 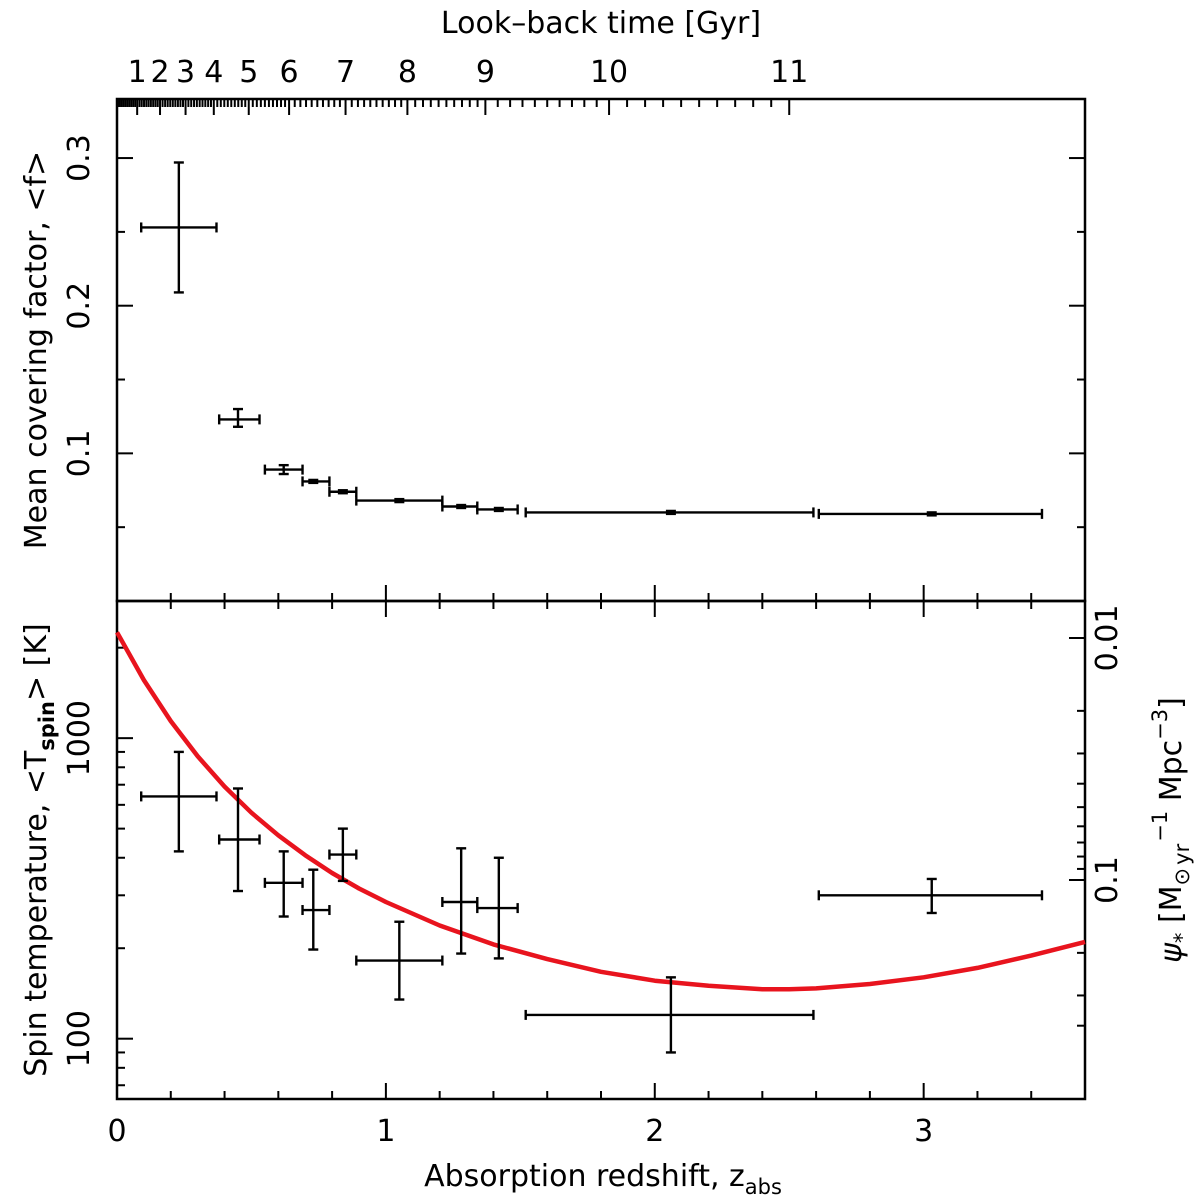 I want to click on x-axis-title-sub: abs, so click(x=763, y=1187).